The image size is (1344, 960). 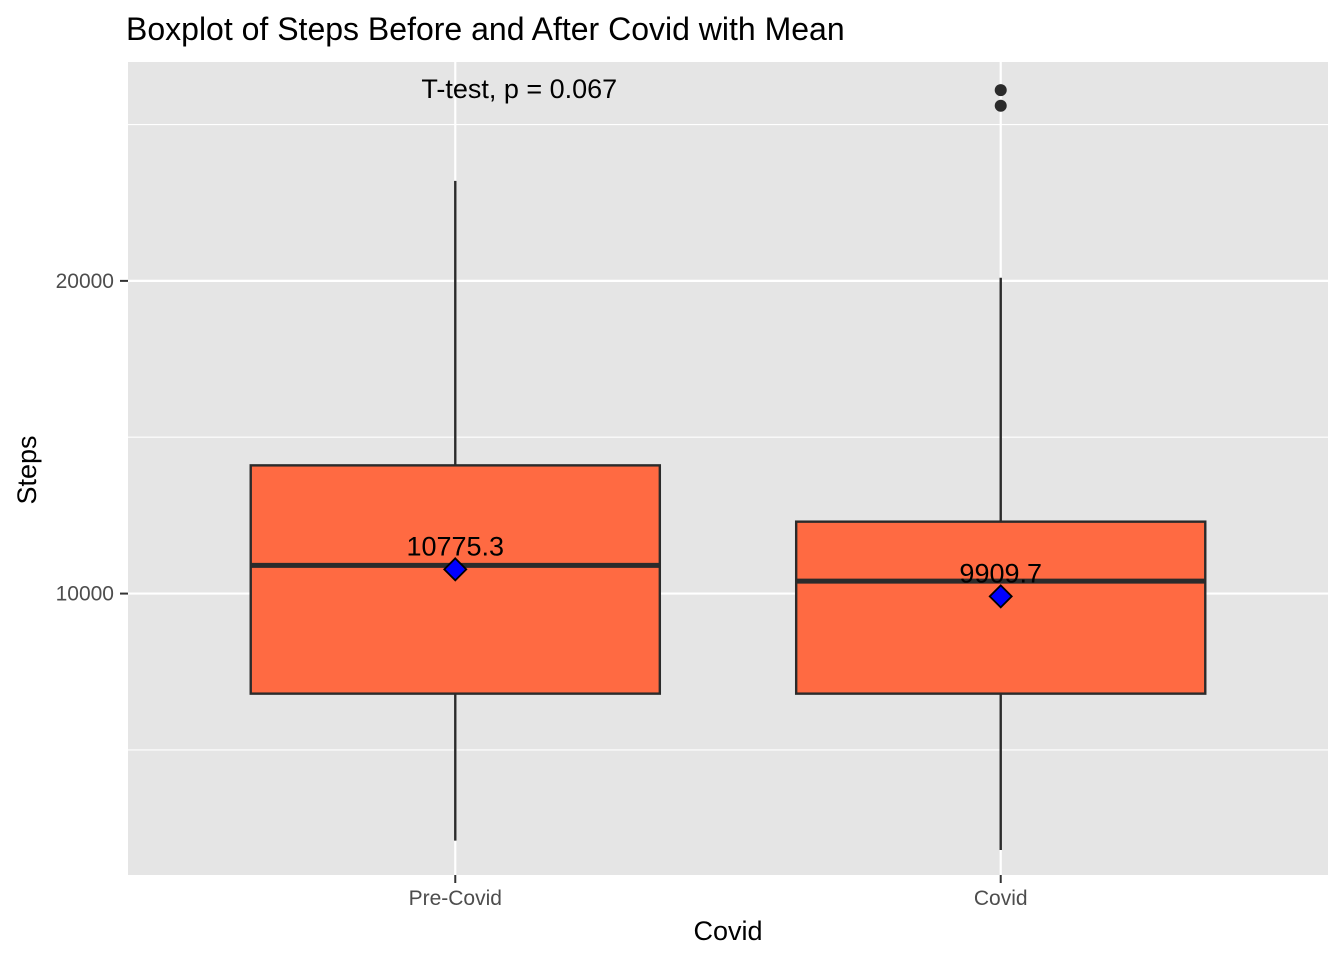 I want to click on x-axis-title: Covid, so click(x=727, y=931).